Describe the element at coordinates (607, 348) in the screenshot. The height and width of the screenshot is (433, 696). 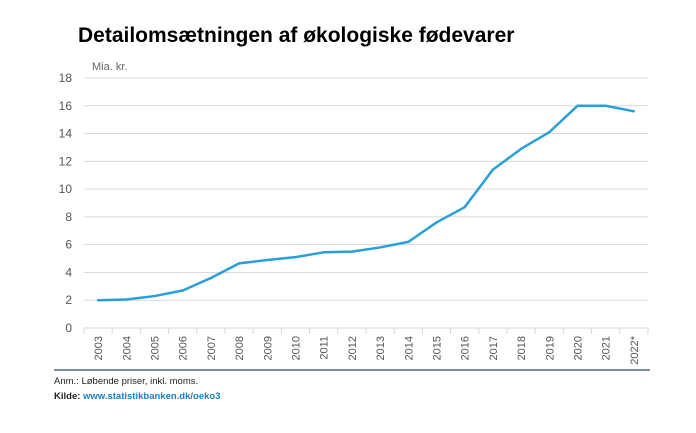
I see `x-tick-label: 2021` at that location.